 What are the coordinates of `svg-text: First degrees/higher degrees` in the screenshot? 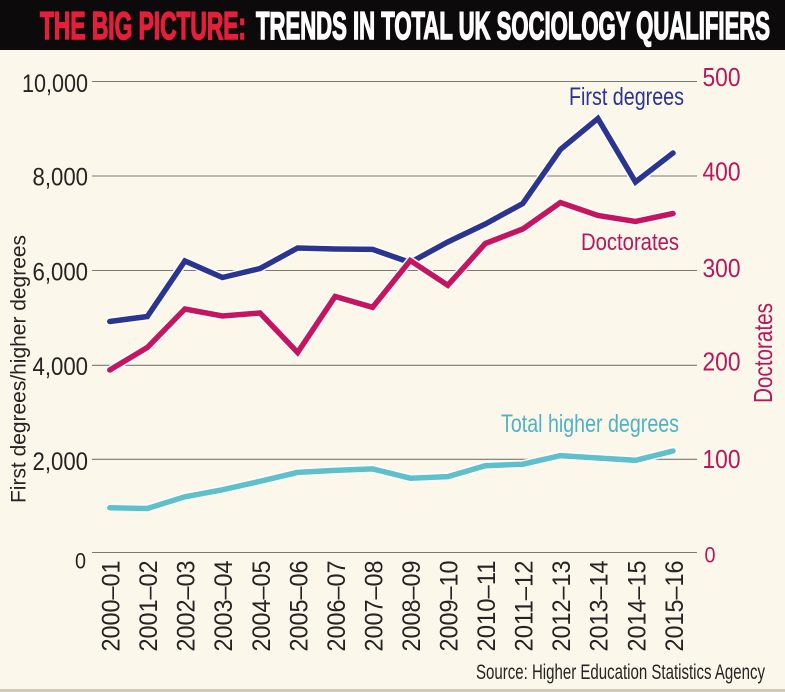 It's located at (19, 369).